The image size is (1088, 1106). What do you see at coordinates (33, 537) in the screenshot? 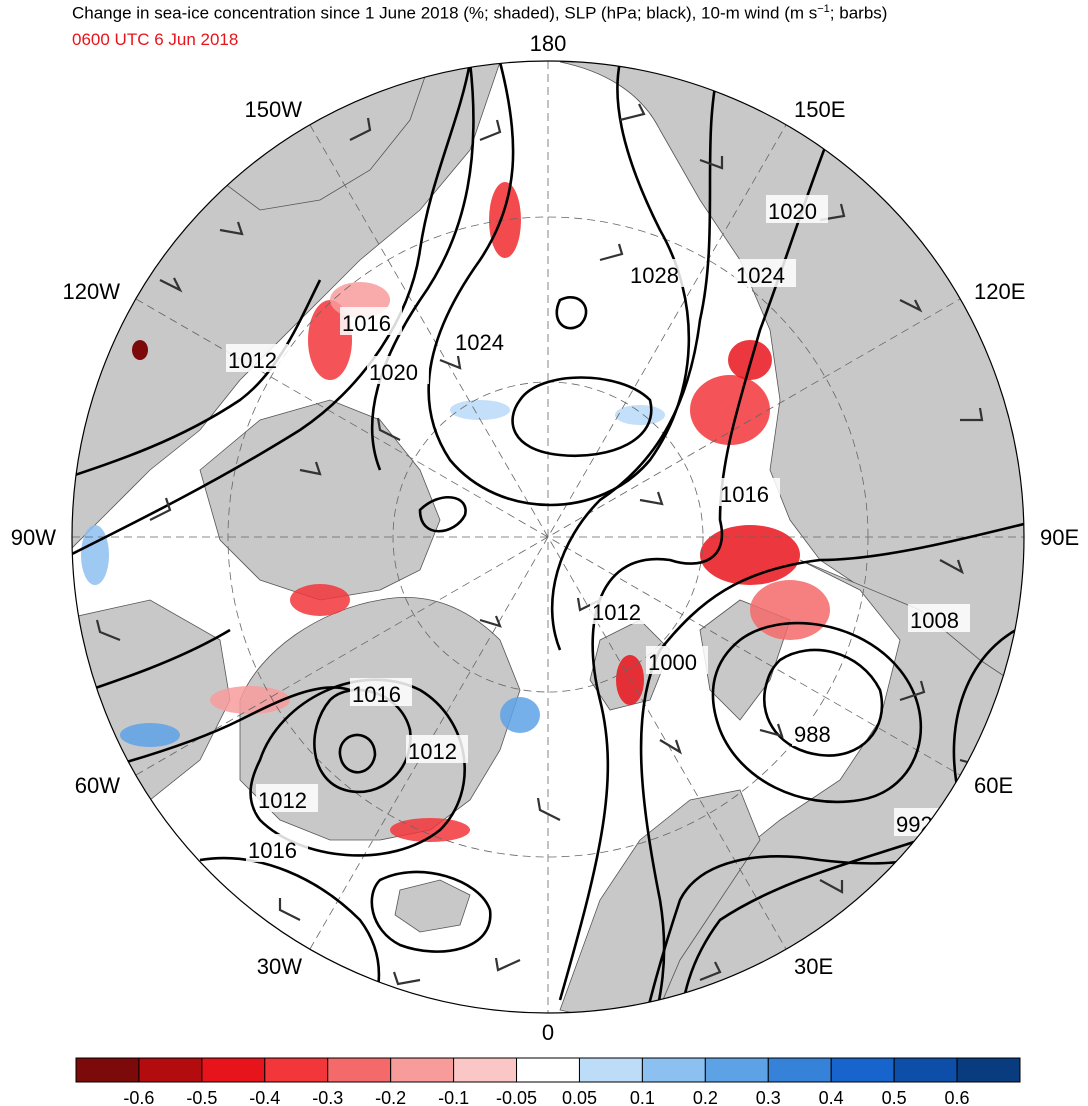
I see `lon-label-90w: 90W` at bounding box center [33, 537].